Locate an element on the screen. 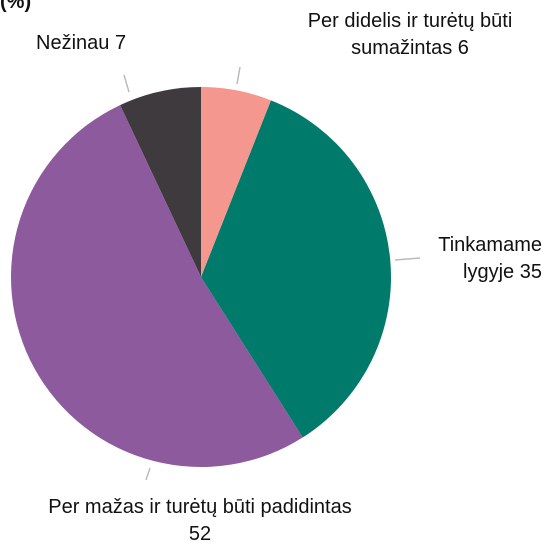  value-label: 7 is located at coordinates (120, 43).